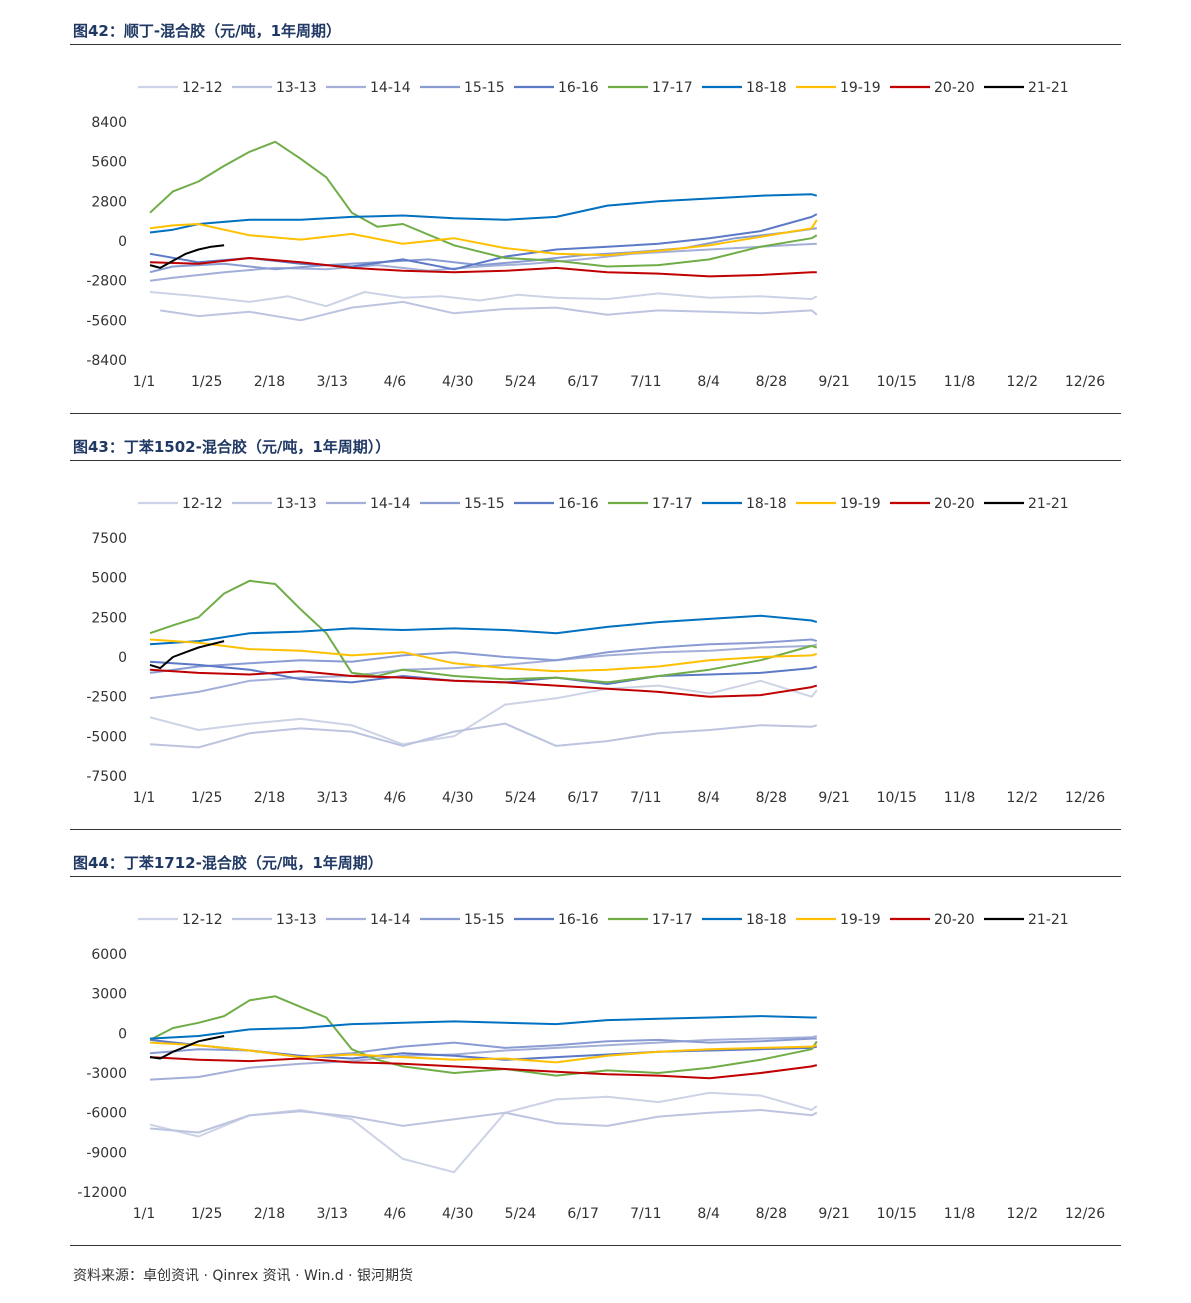 The image size is (1191, 1303). What do you see at coordinates (243, 1276) in the screenshot?
I see `source-note: 资料来源：卓创资讯 · Qinrex 资讯 · Win.d · 银河期货` at bounding box center [243, 1276].